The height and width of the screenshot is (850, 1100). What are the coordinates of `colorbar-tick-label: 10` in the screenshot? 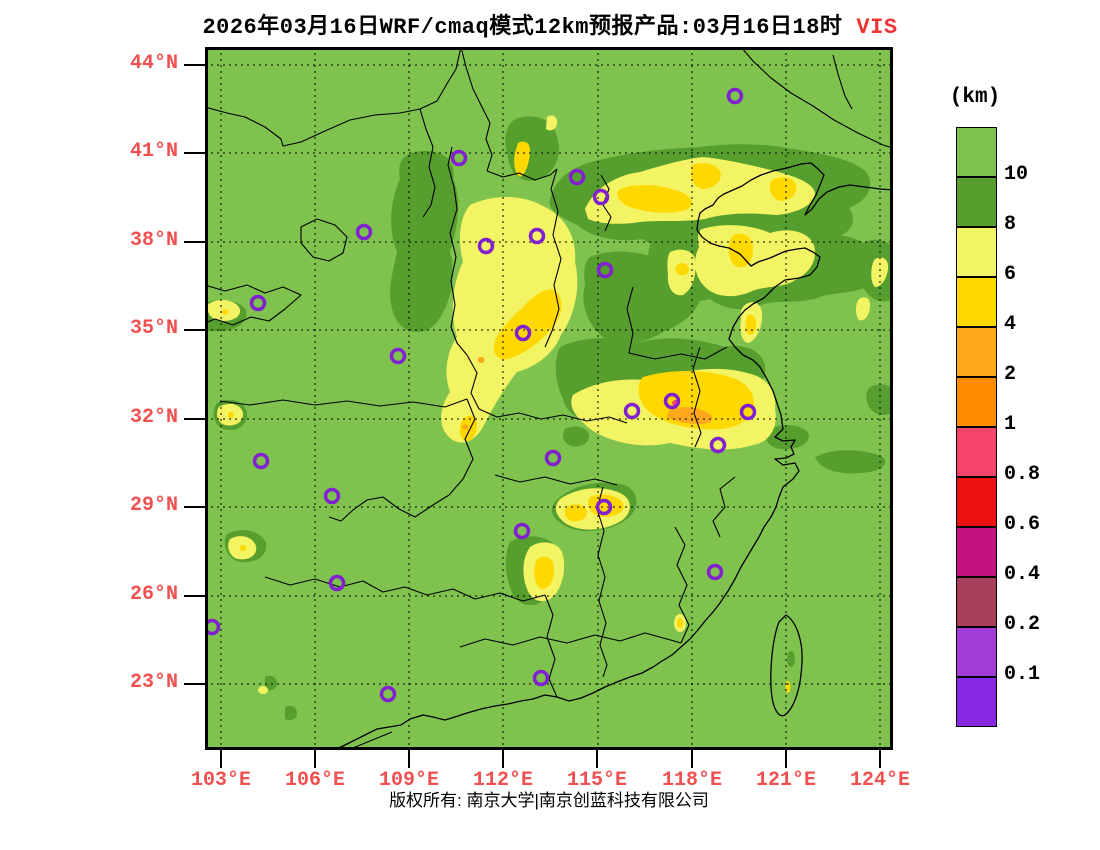 It's located at (1016, 174).